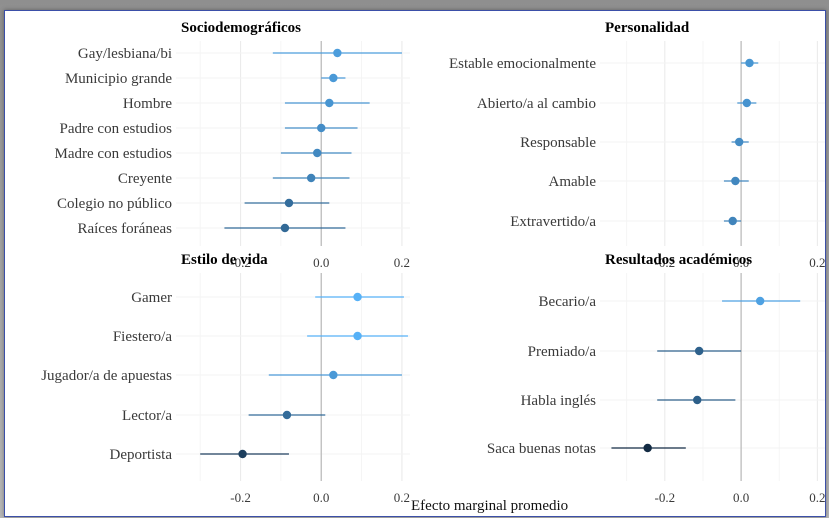 This screenshot has width=829, height=518. Describe the element at coordinates (558, 143) in the screenshot. I see `y-axis-label: Responsable` at that location.